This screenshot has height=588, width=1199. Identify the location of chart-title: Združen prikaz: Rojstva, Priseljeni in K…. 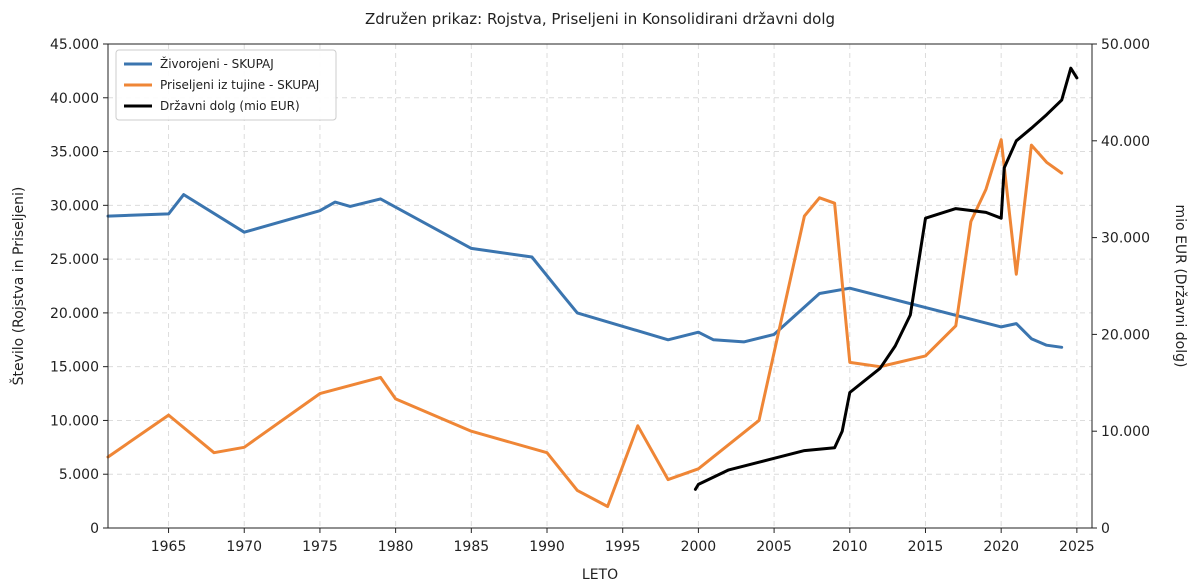
(600, 19).